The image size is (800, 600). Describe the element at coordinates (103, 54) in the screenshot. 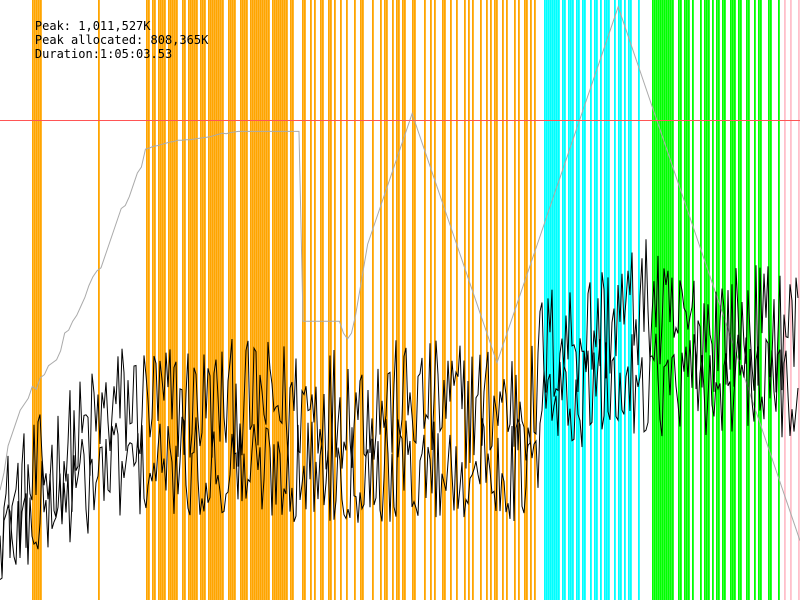

I see `duration-label: Duration:1:05:03.53` at that location.